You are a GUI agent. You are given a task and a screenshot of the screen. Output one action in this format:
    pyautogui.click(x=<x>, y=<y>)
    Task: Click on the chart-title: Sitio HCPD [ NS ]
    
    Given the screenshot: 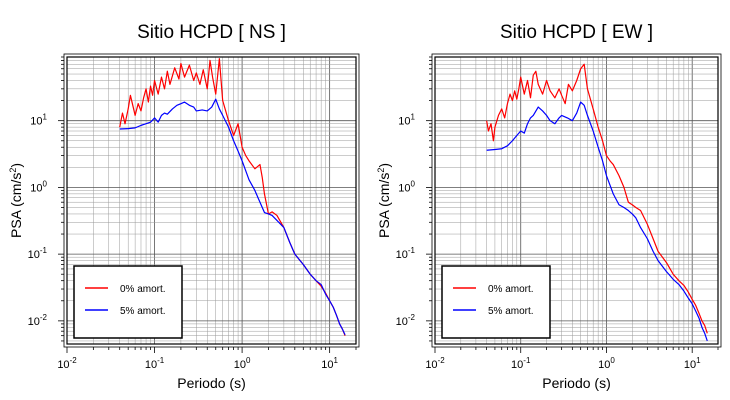 What is the action you would take?
    pyautogui.click(x=211, y=32)
    